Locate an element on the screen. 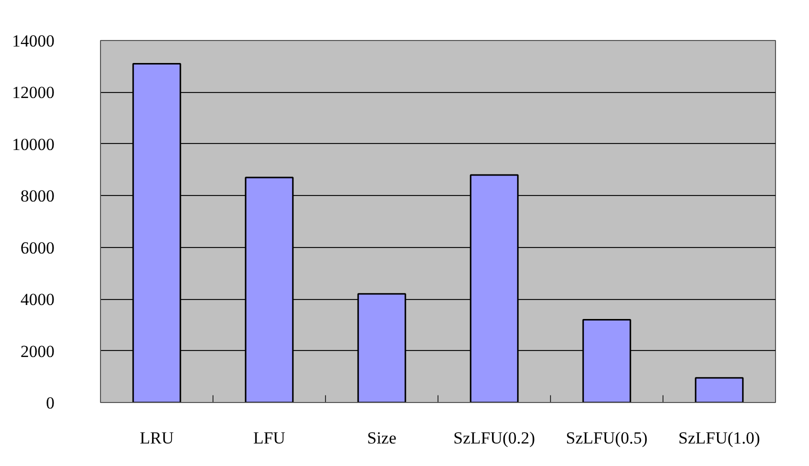 Image resolution: width=809 pixels, height=466 pixels. y-tick-label: 0 is located at coordinates (50, 403).